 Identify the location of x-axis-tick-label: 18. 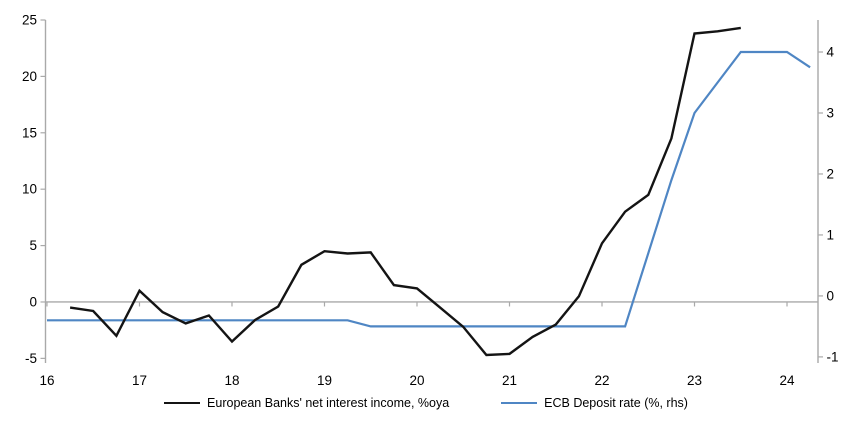
(231, 380).